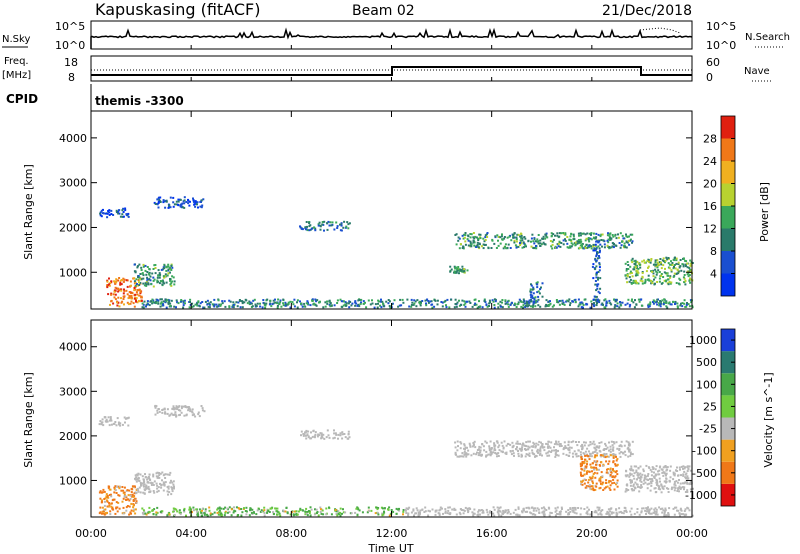 The height and width of the screenshot is (554, 800). I want to click on nave-label: Nave, so click(757, 71).